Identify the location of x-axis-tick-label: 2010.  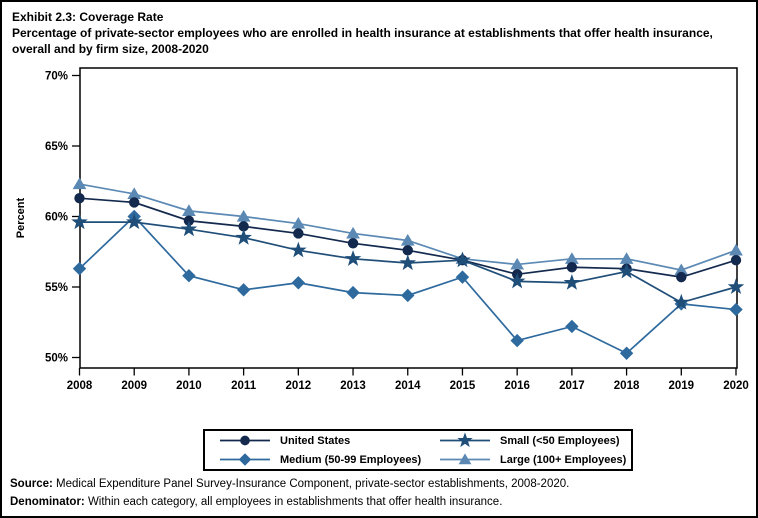
(189, 386).